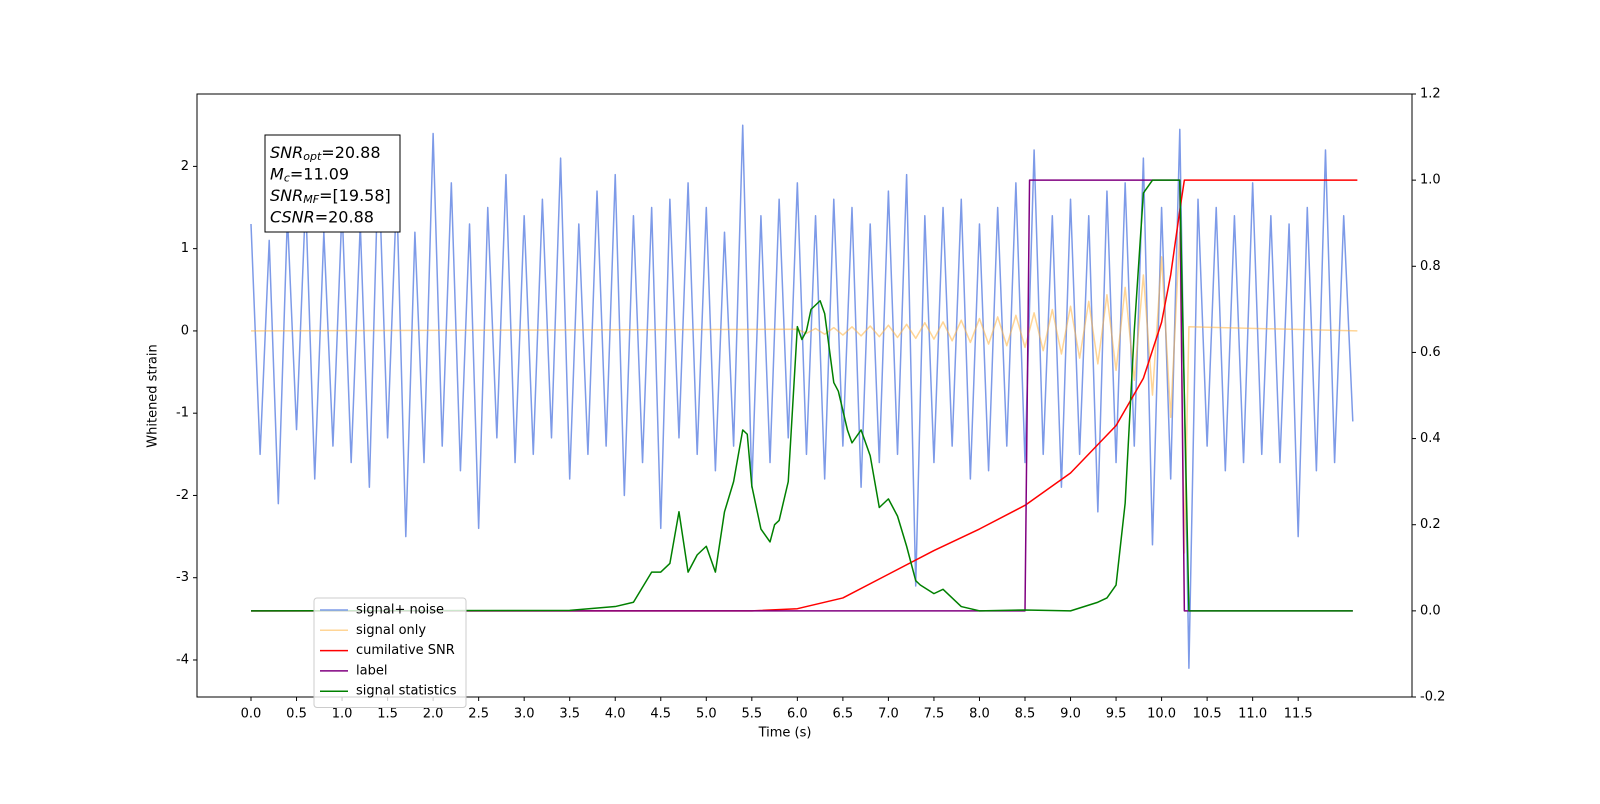 The image size is (1600, 804). Describe the element at coordinates (1430, 94) in the screenshot. I see `y2-tick-label: 1.2` at that location.